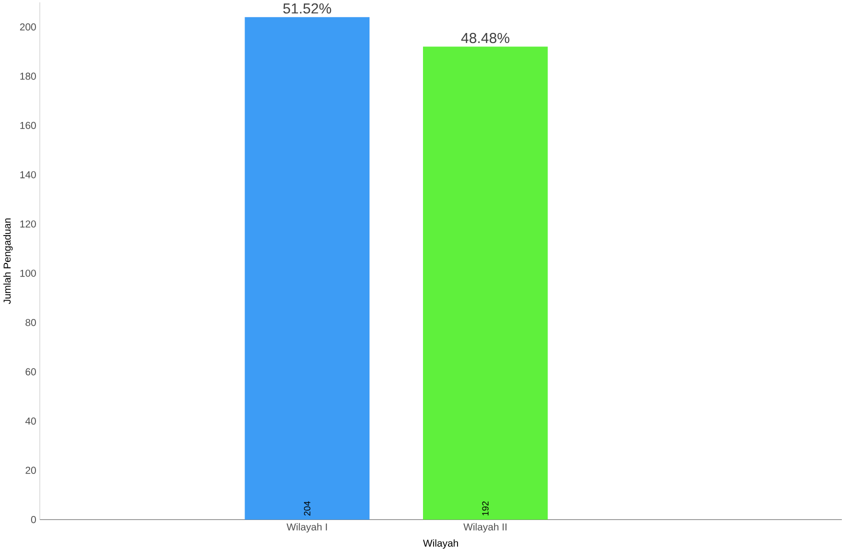 This screenshot has height=552, width=842. Describe the element at coordinates (31, 322) in the screenshot. I see `y-tick-label: 80` at that location.